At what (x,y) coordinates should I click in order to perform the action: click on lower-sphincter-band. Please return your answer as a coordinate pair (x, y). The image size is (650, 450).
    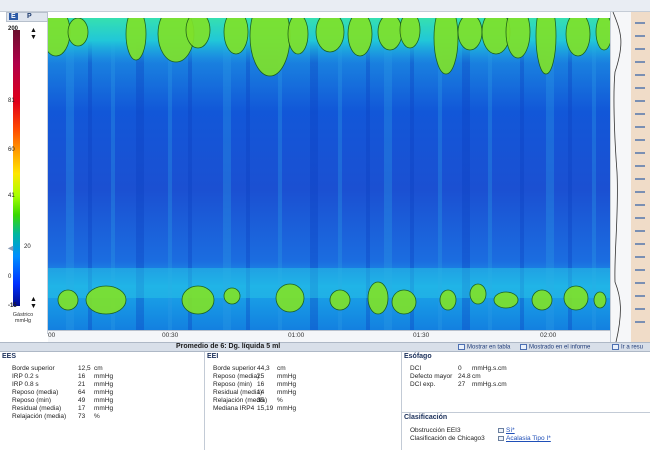
    Looking at the image, I should click on (329, 283).